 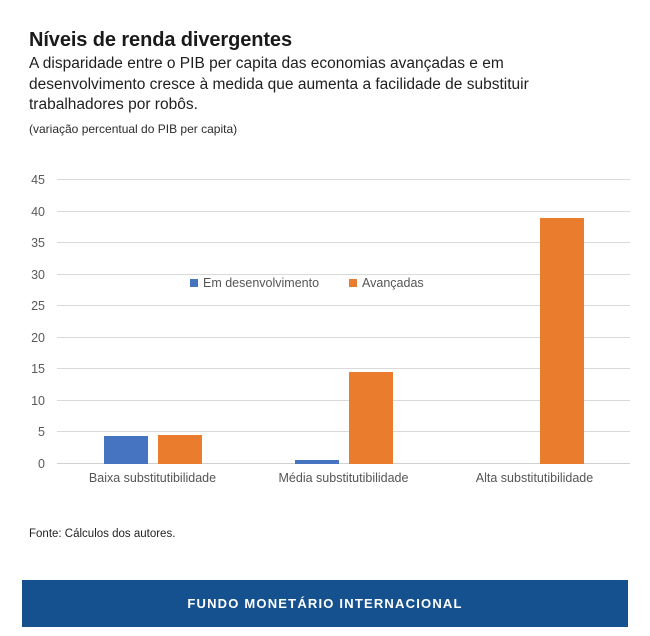 I want to click on footer-organization-name: FUNDO MONETÁRIO INTERNACIONAL, so click(x=325, y=603).